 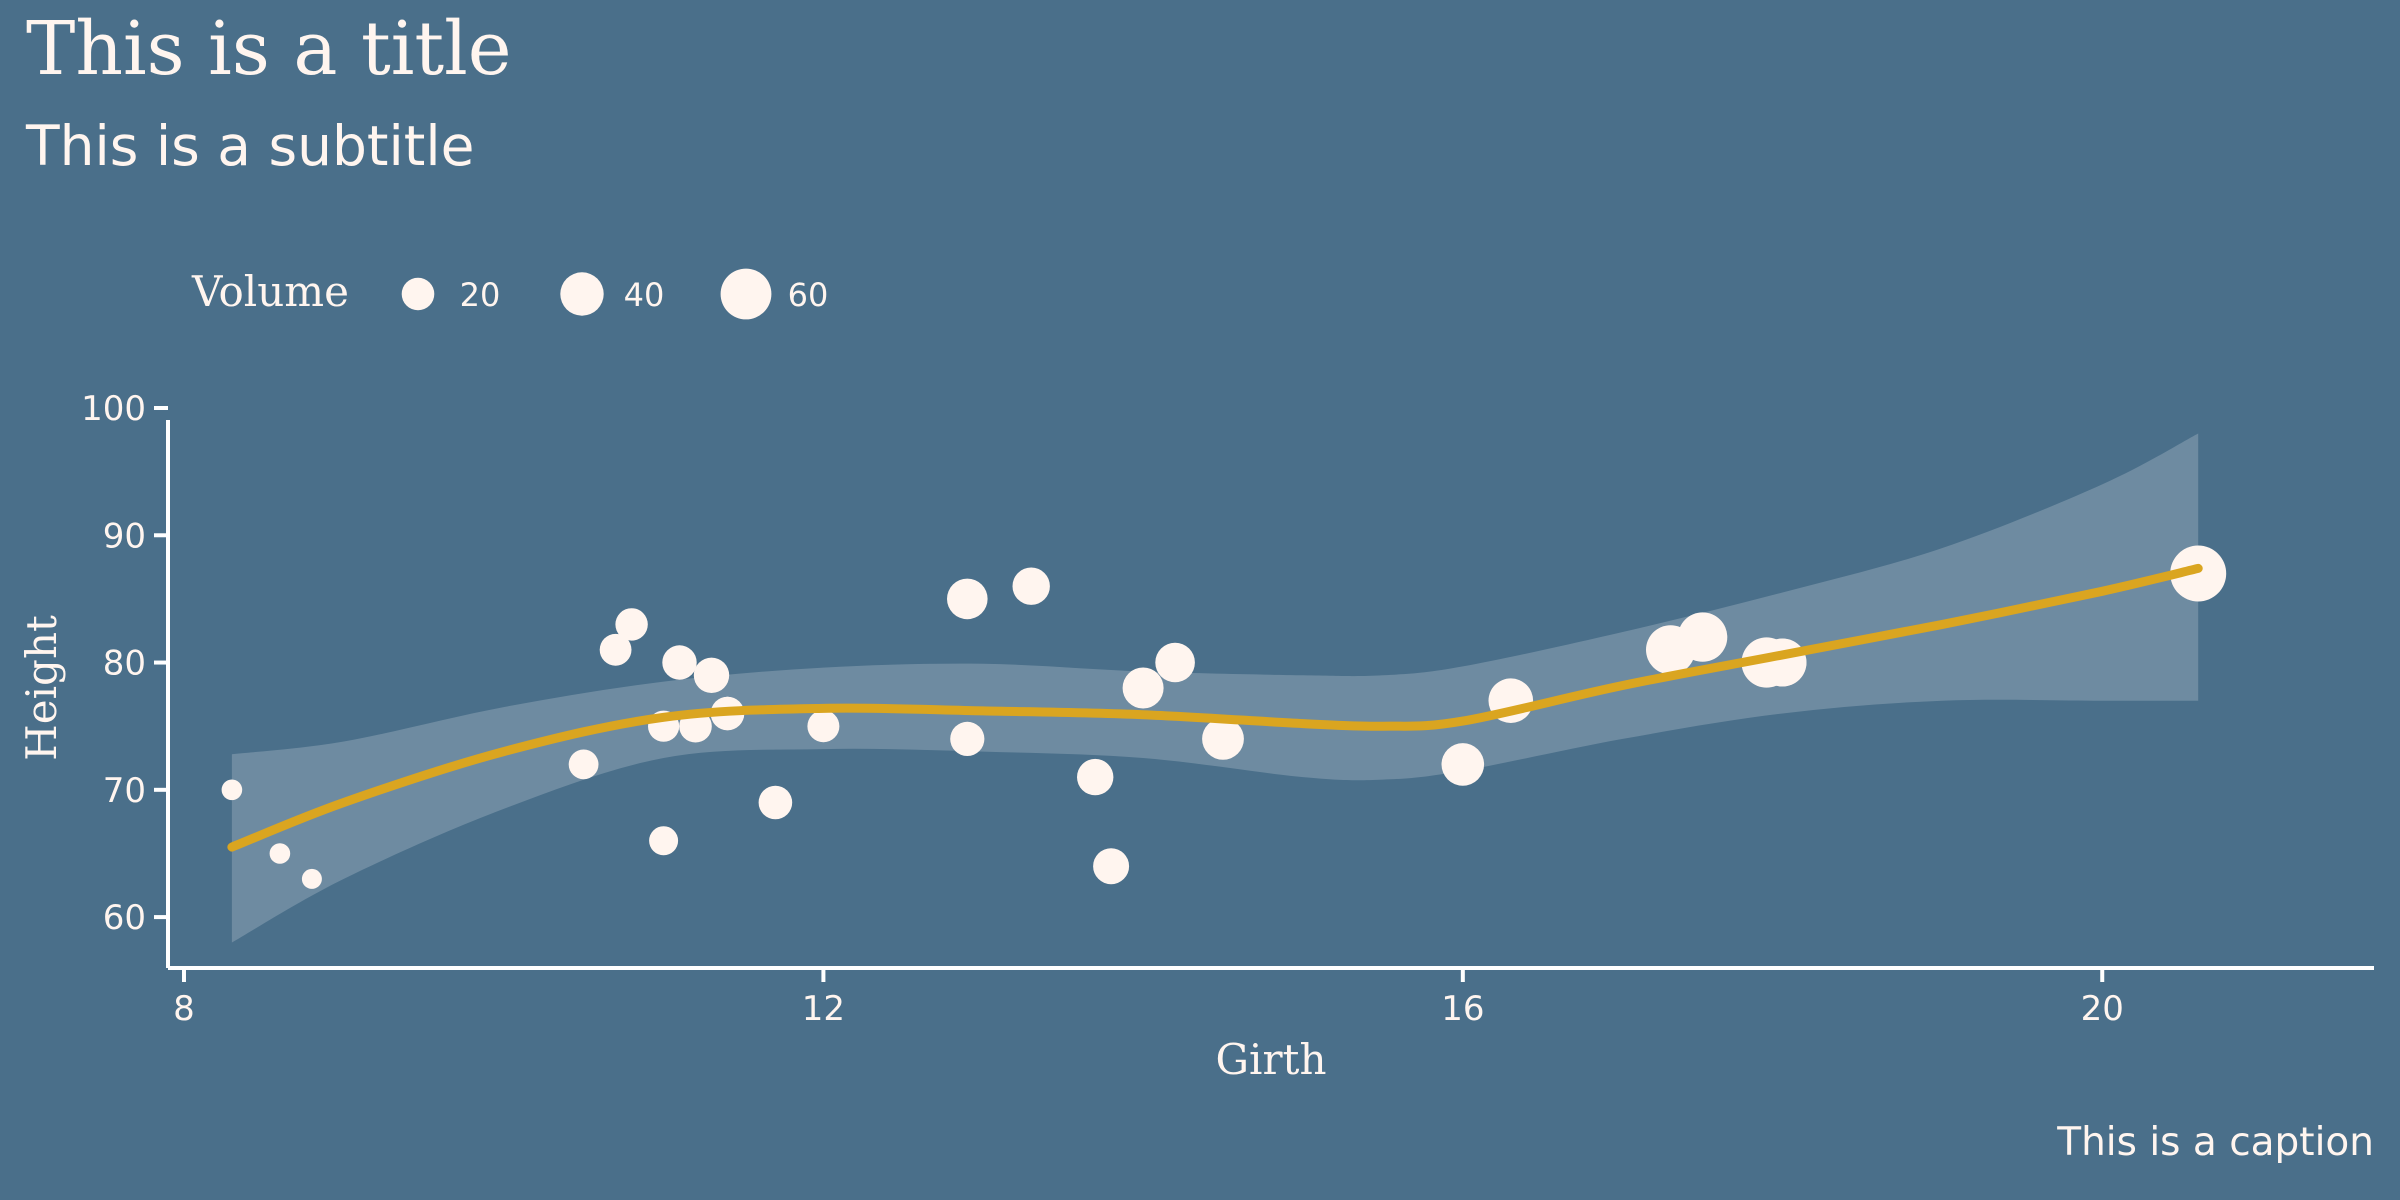 I want to click on legend-label: 40, so click(x=644, y=295).